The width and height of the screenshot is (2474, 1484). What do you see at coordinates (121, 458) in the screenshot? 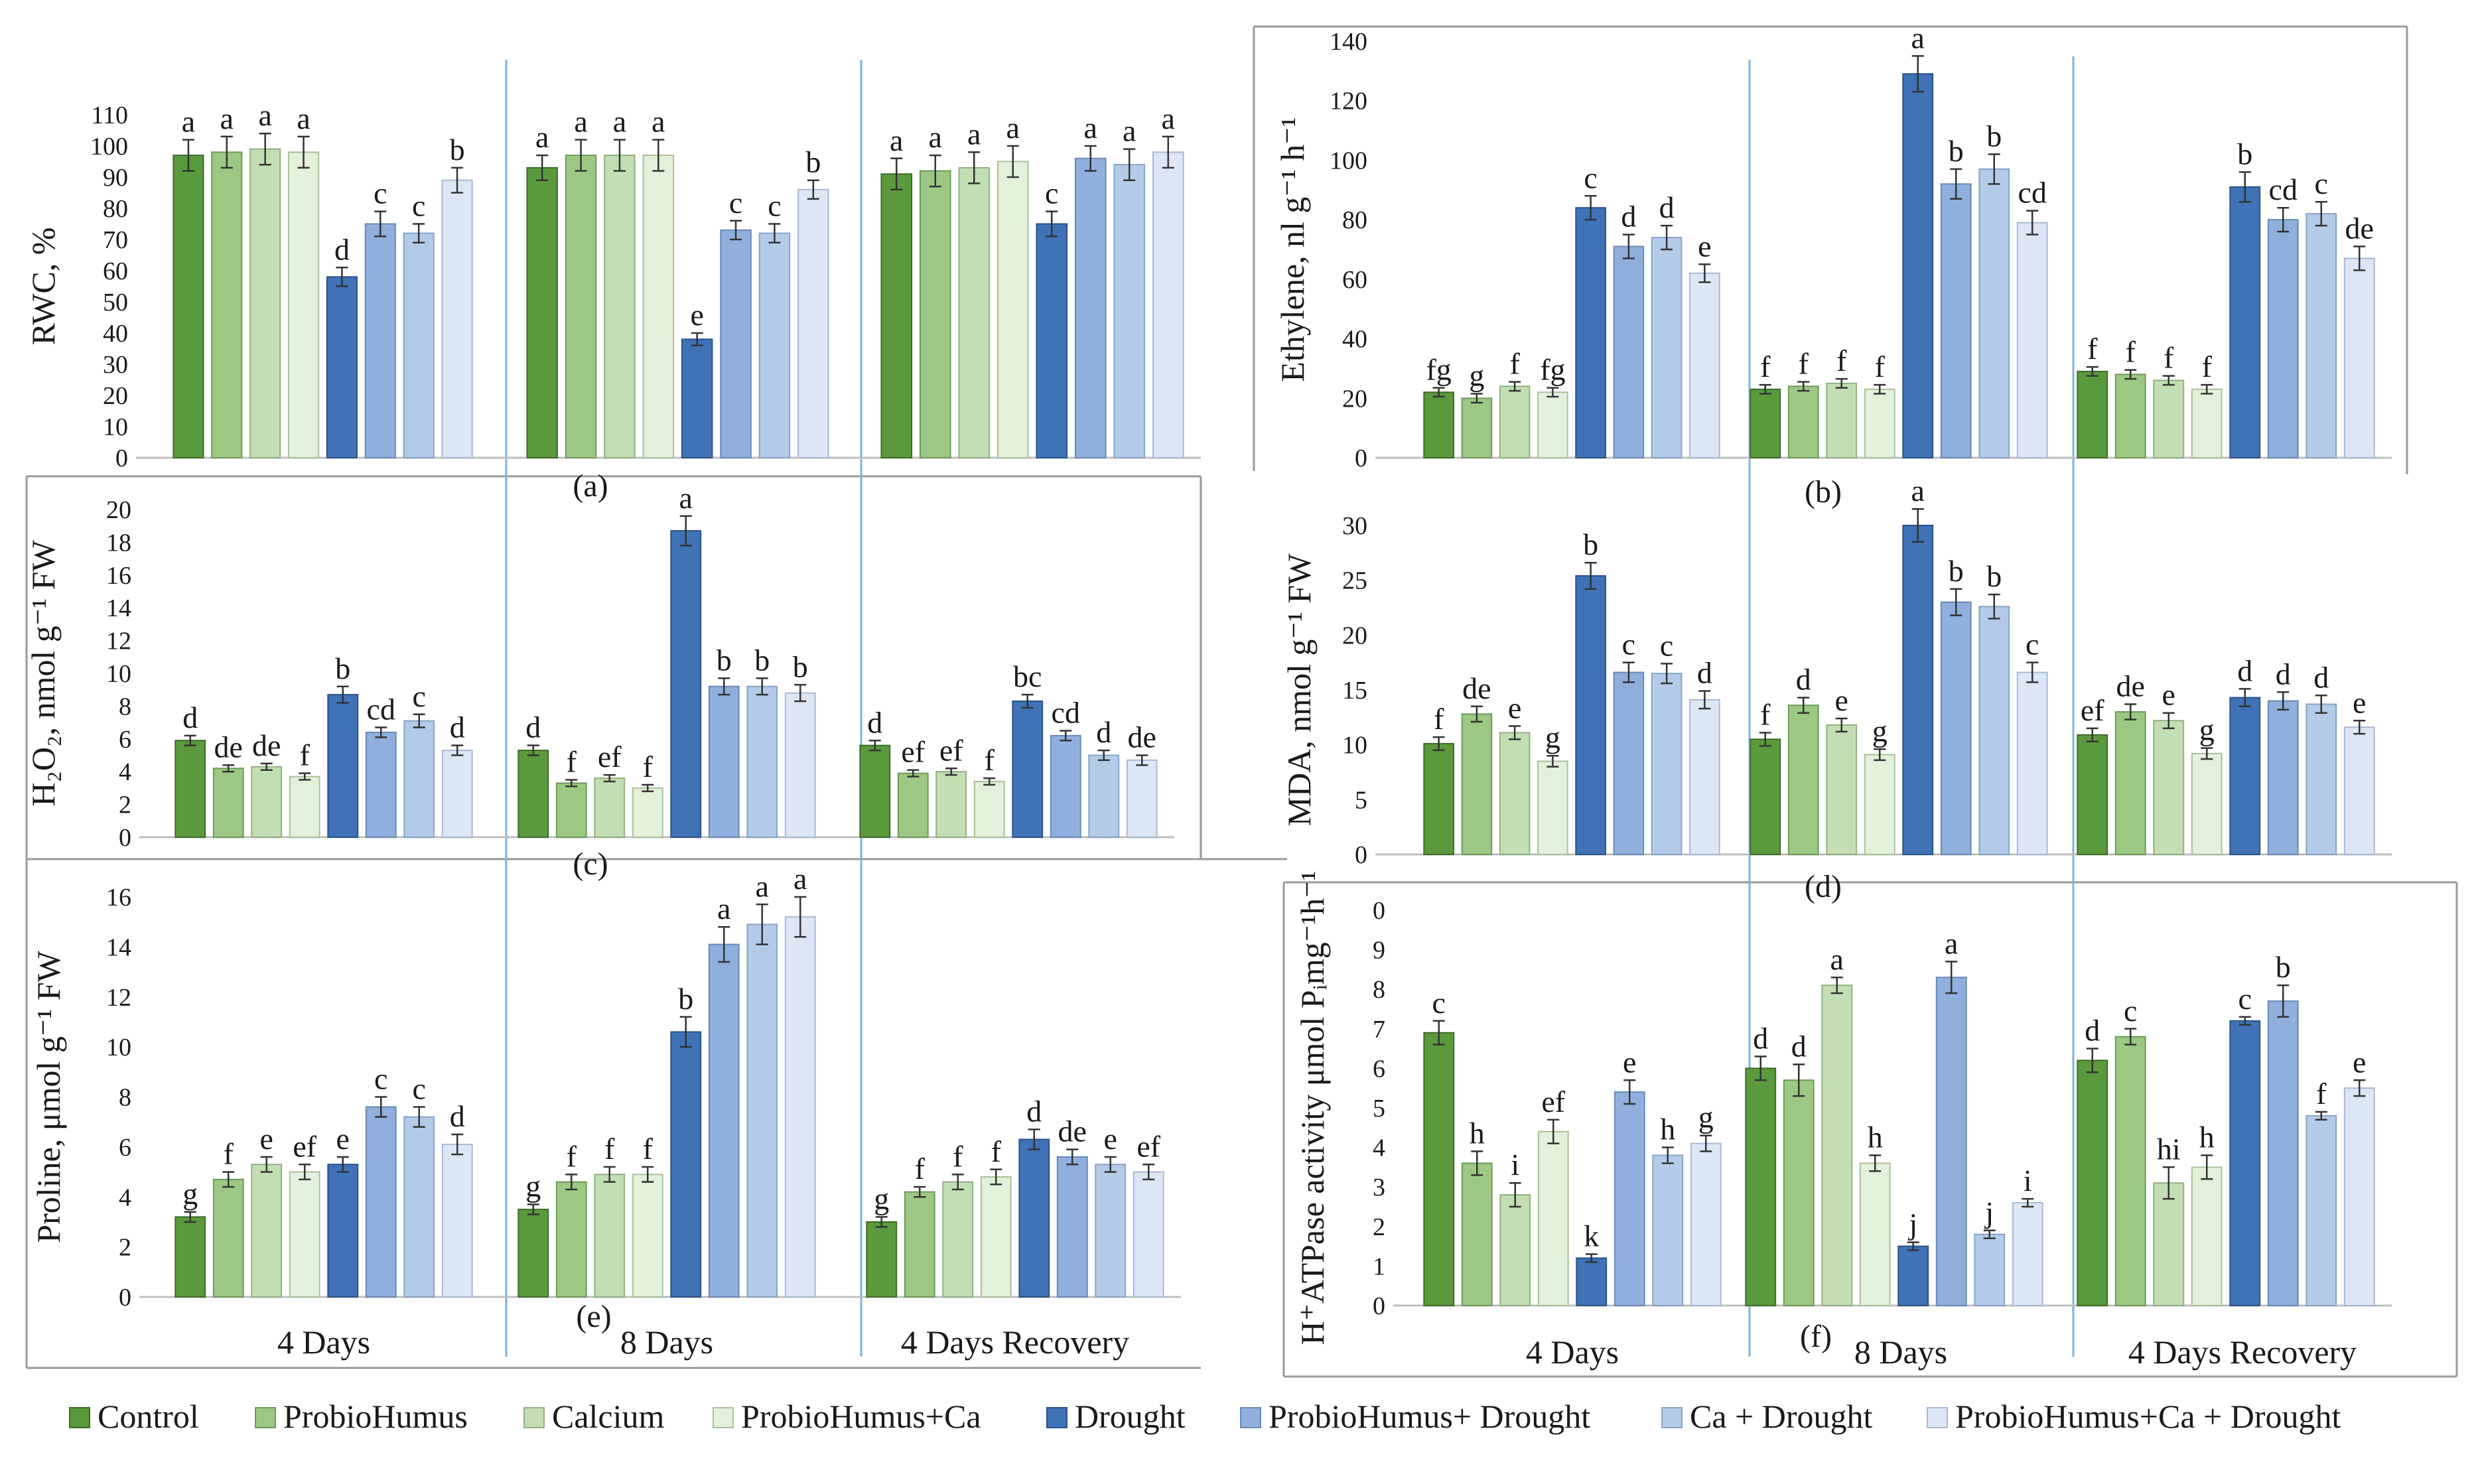
I see `y-tick-label: 0` at bounding box center [121, 458].